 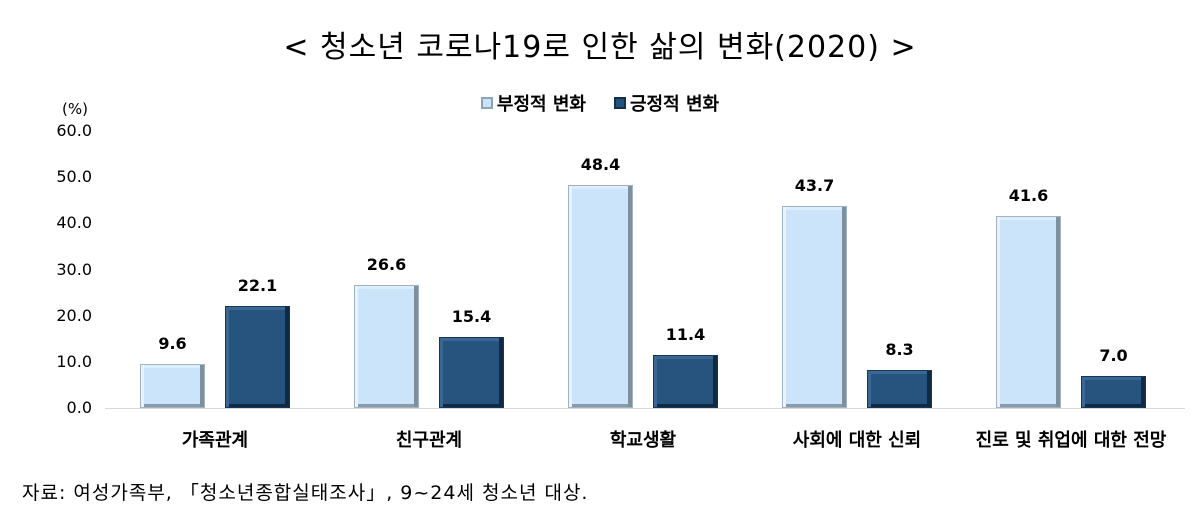 What do you see at coordinates (74, 361) in the screenshot?
I see `y-tick-label: 10.0` at bounding box center [74, 361].